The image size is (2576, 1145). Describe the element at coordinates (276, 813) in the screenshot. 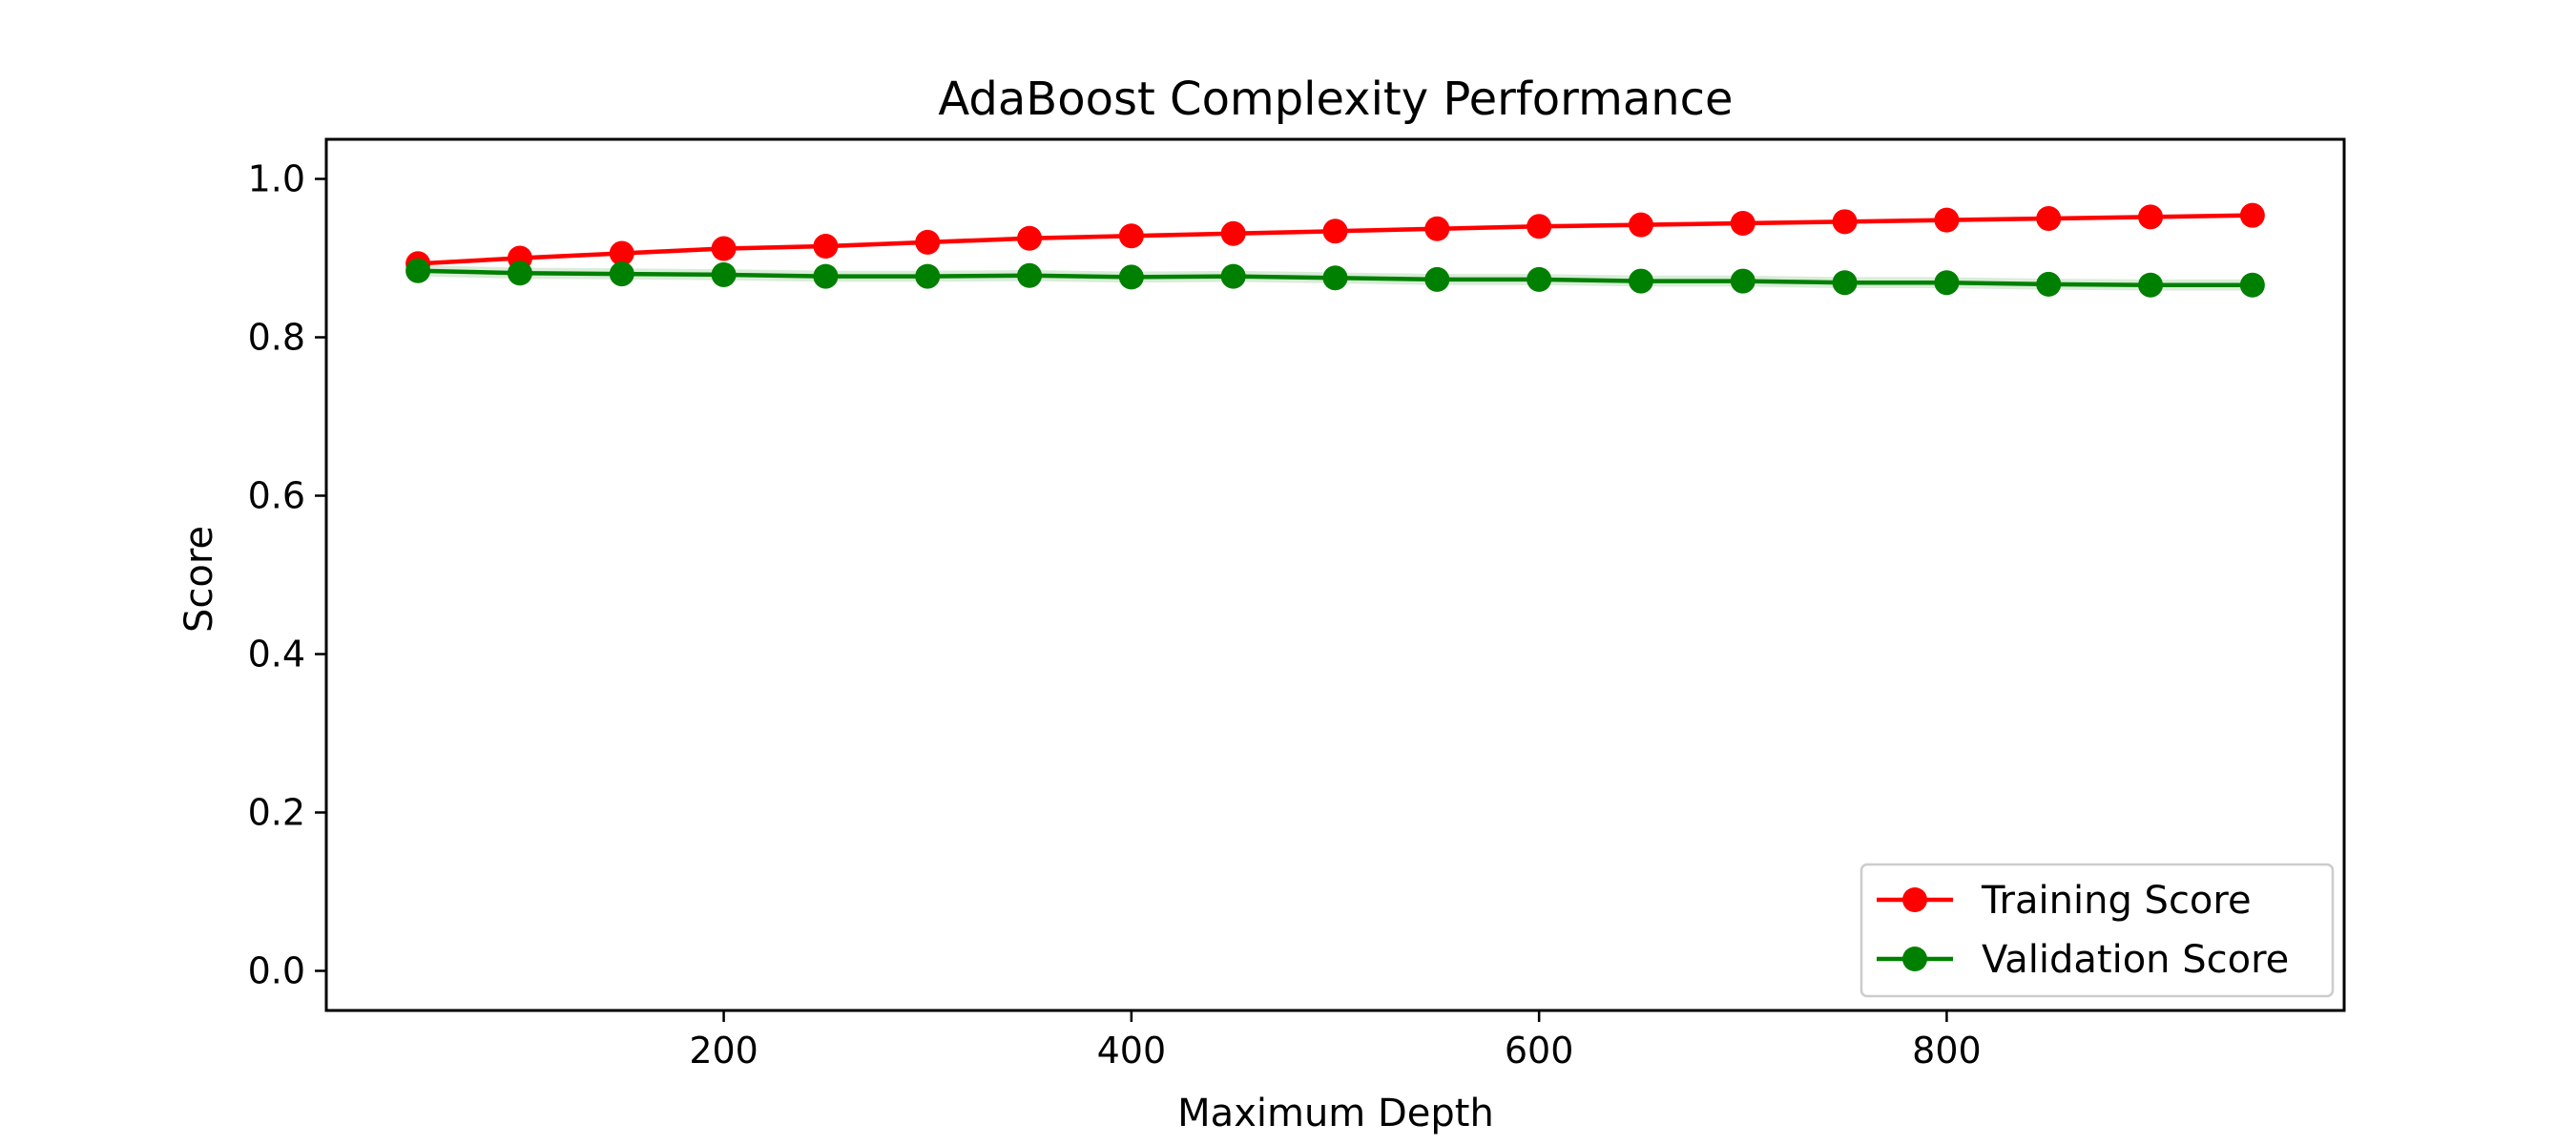

I see `y-tick-label: 0.2` at that location.